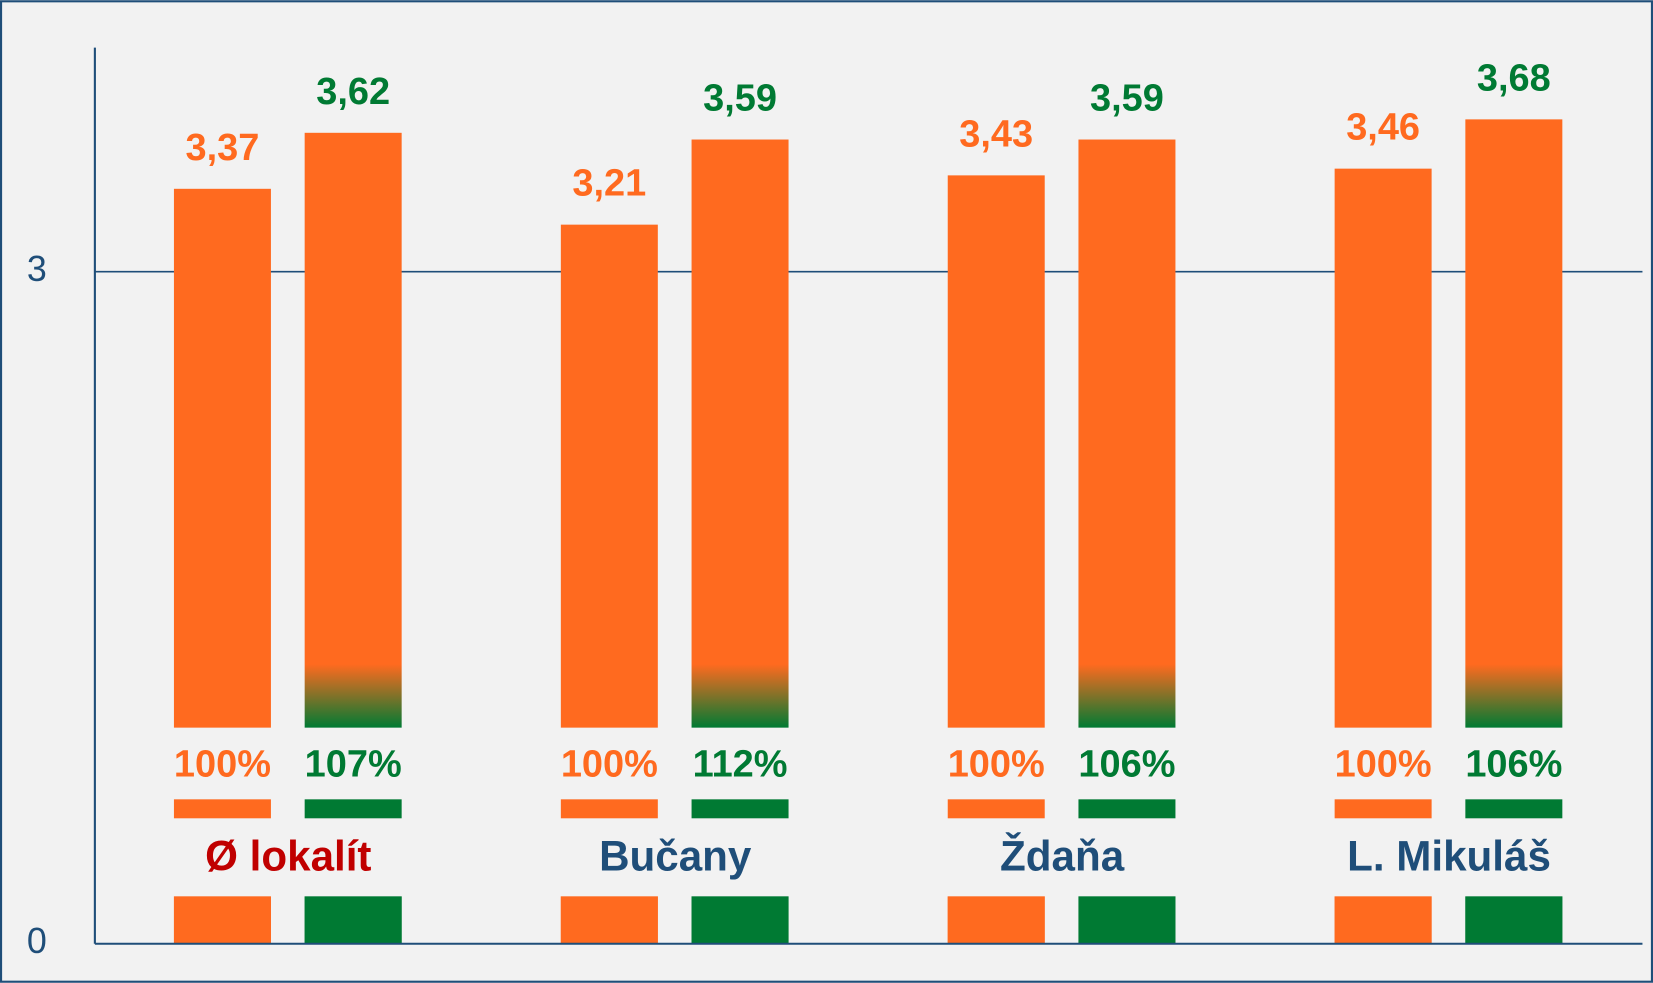 This screenshot has width=1653, height=983. Describe the element at coordinates (37, 941) in the screenshot. I see `y-tick-label: 0` at that location.